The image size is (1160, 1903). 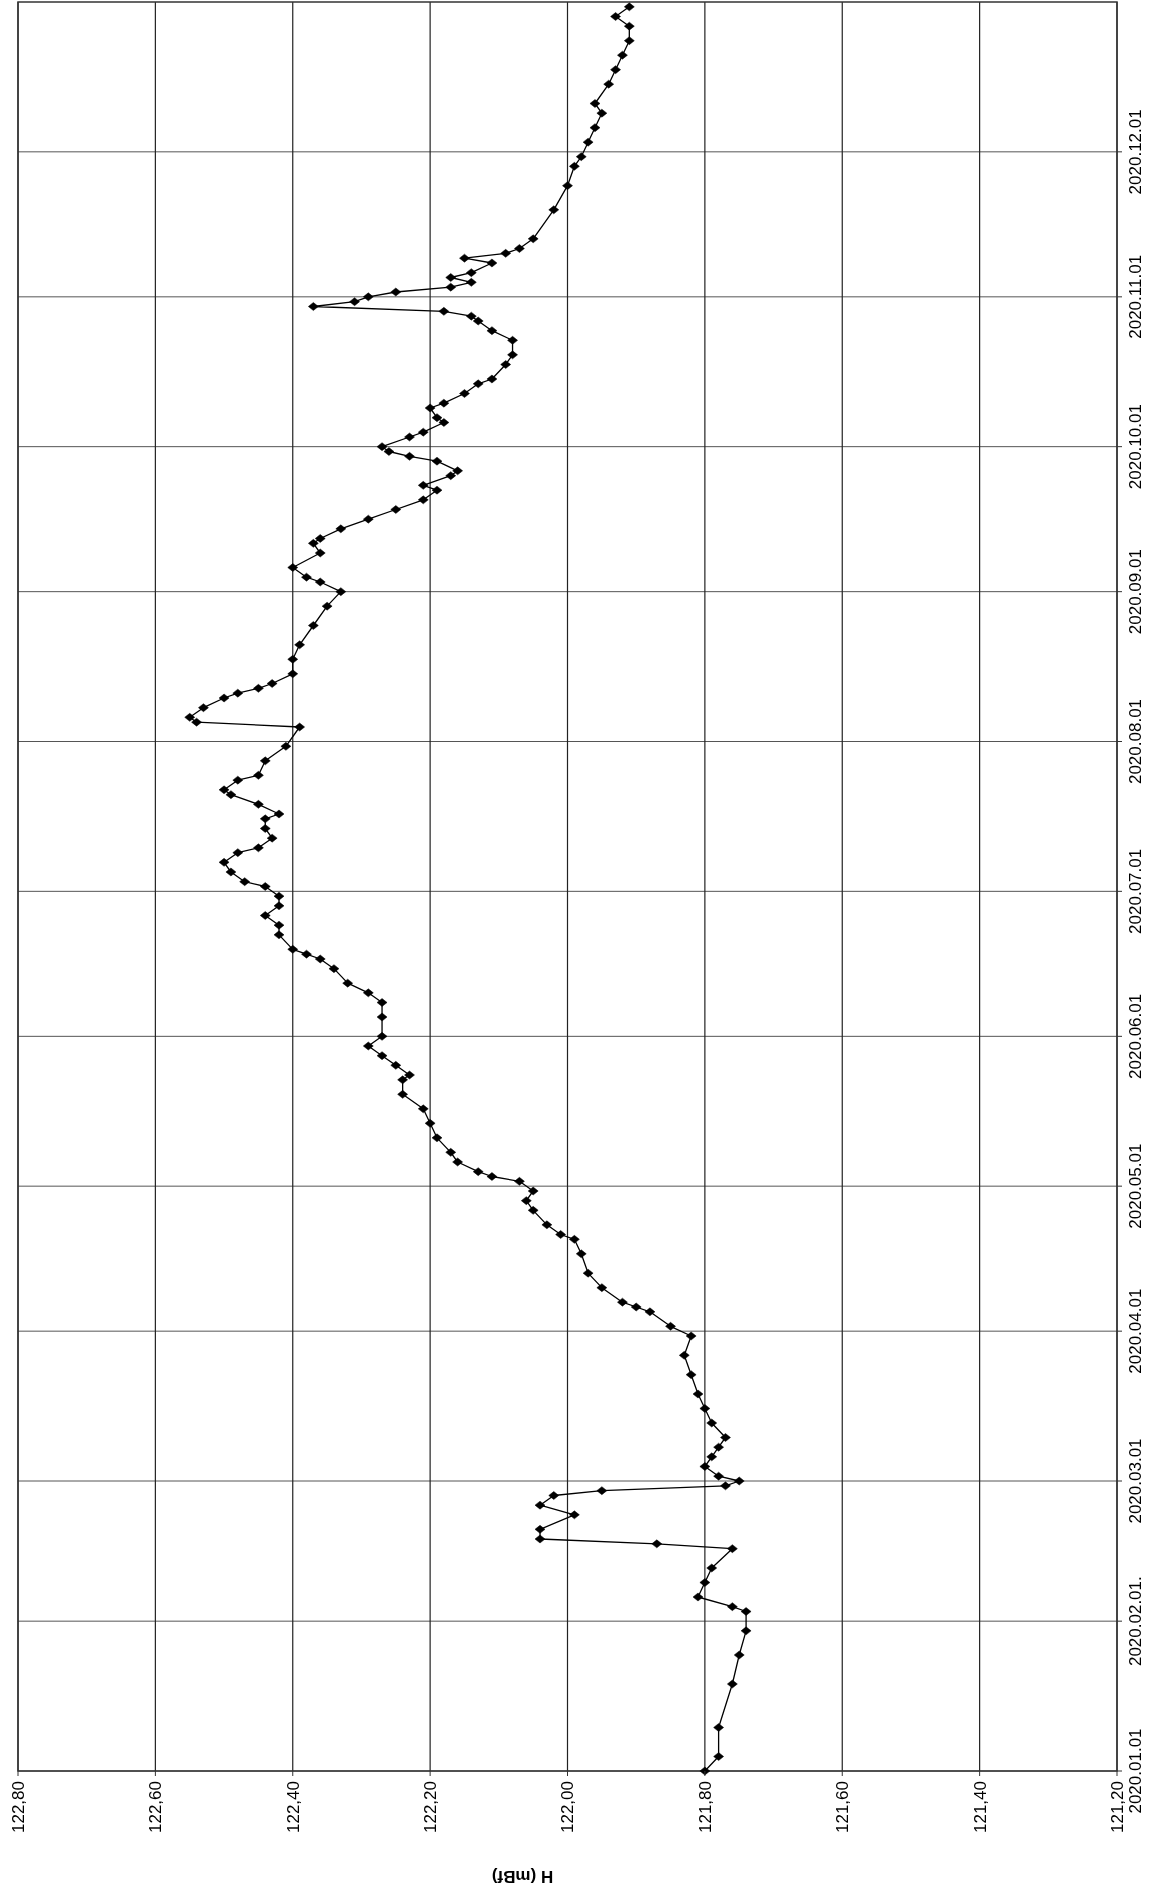 What do you see at coordinates (1135, 1621) in the screenshot?
I see `y-tick-label: 2020.02.01.` at bounding box center [1135, 1621].